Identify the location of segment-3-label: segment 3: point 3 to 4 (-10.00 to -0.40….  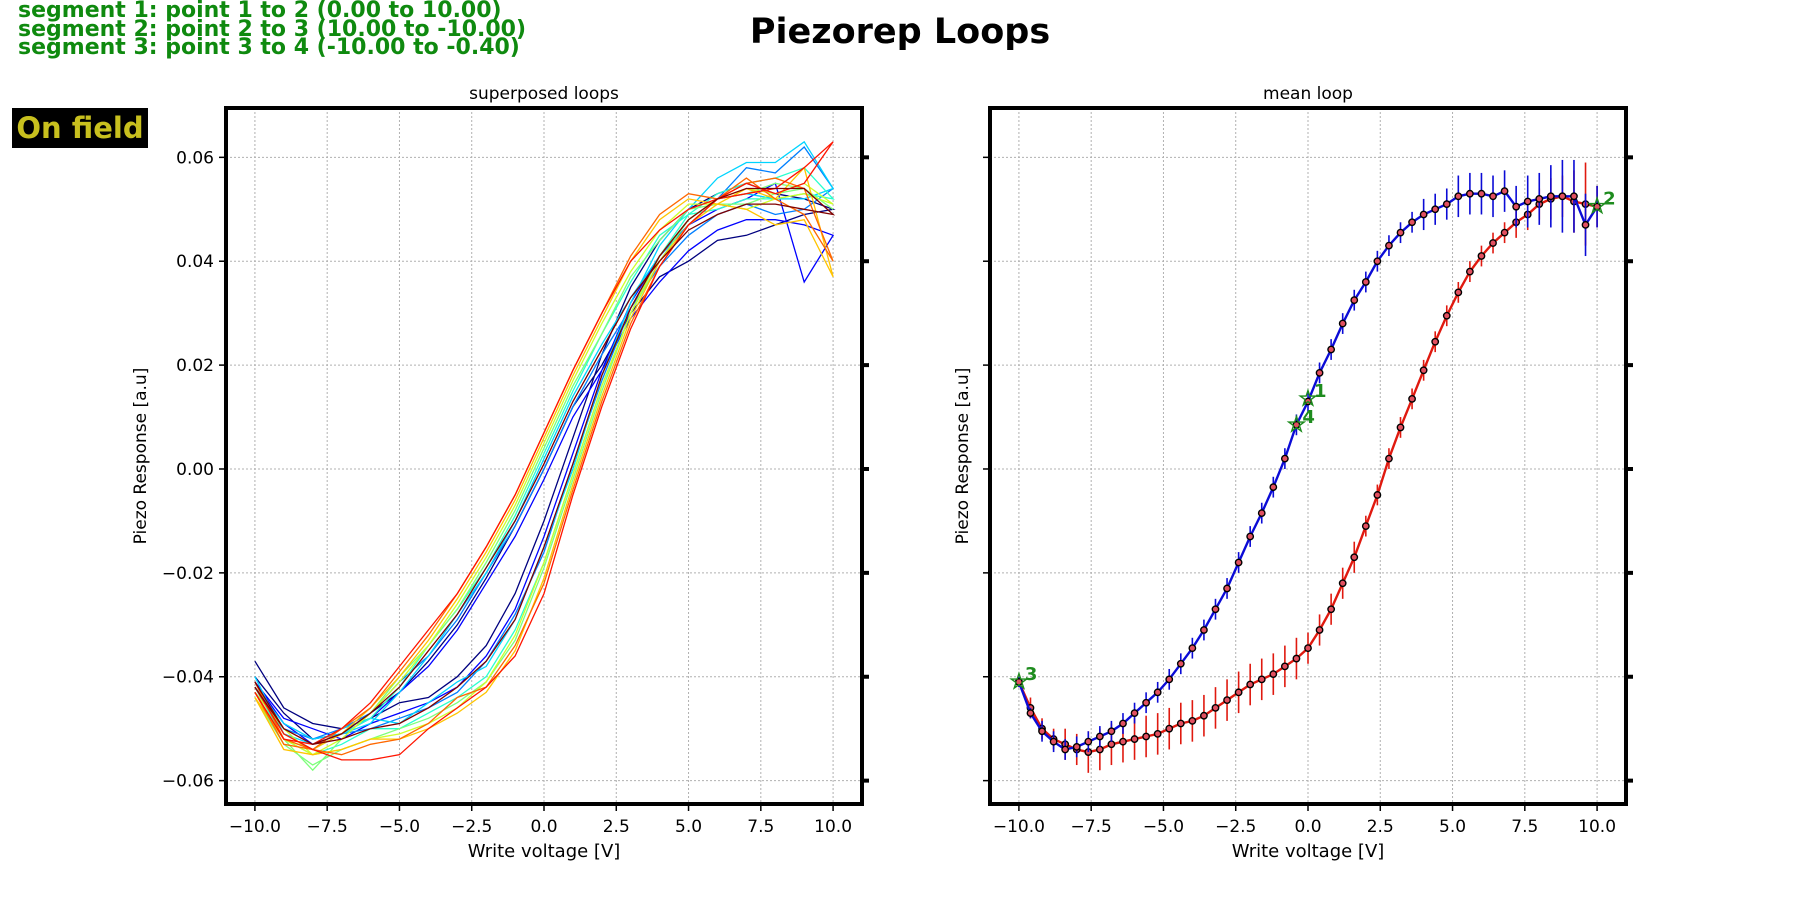
(269, 47).